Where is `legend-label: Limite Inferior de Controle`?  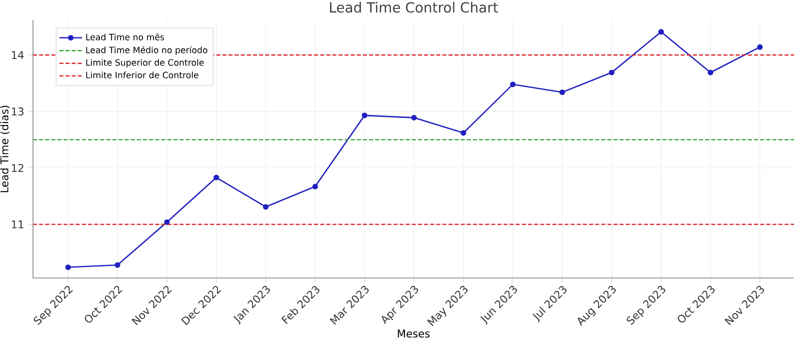 legend-label: Limite Inferior de Controle is located at coordinates (142, 75).